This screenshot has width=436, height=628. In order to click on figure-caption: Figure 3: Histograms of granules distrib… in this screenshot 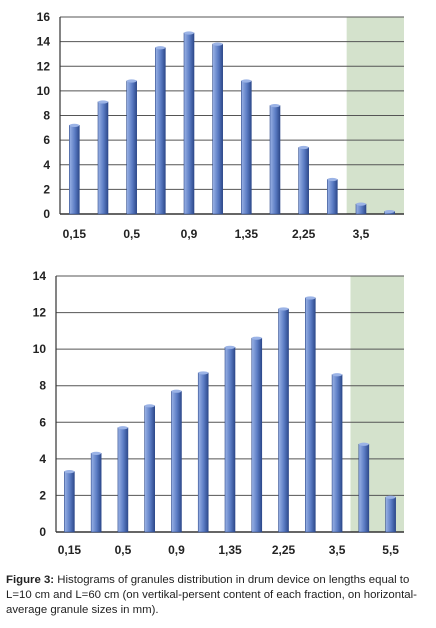, I will do `click(218, 595)`.